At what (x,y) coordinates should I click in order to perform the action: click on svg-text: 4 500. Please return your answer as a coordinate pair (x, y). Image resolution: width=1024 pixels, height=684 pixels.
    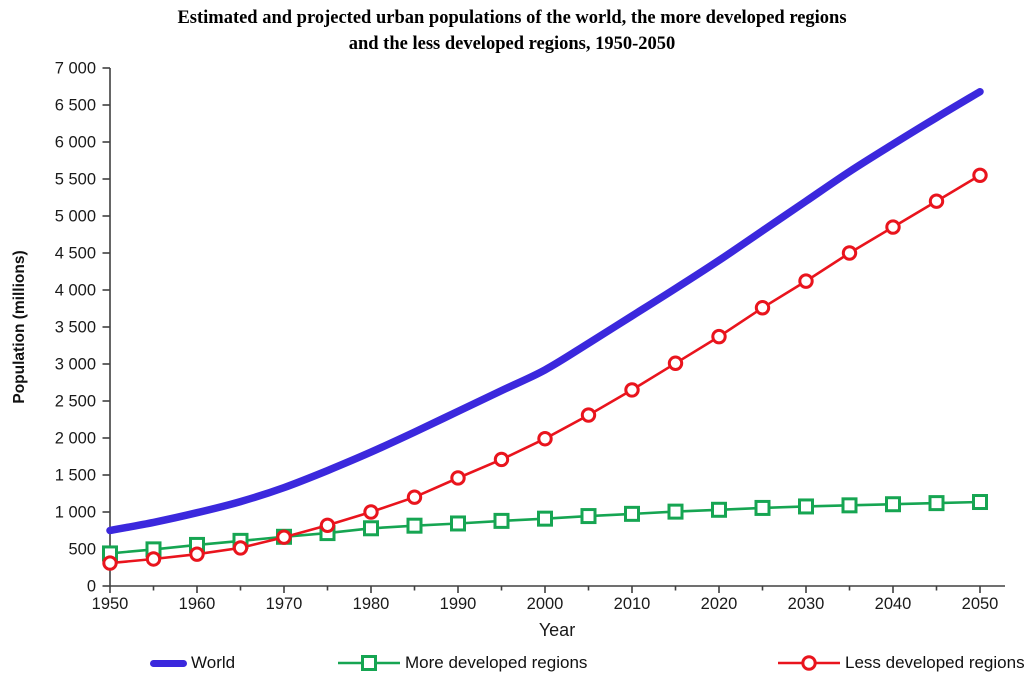
    Looking at the image, I should click on (75, 254).